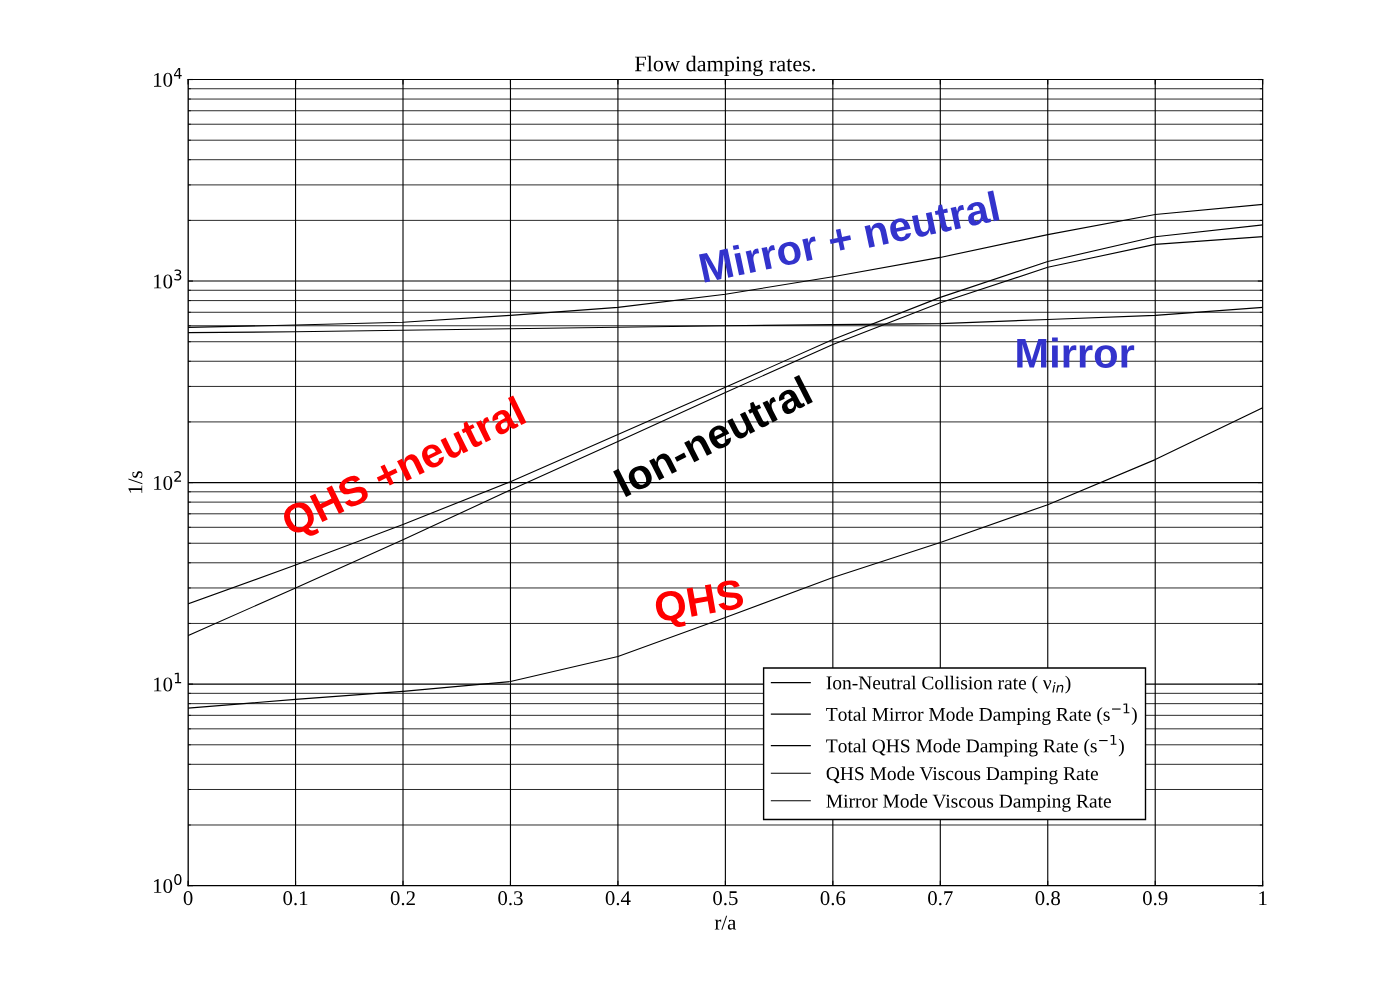 Image resolution: width=1383 pixels, height=994 pixels. Describe the element at coordinates (981, 714) in the screenshot. I see `legend-label: Total Mirror Mode Damping Rate (s$^{−1}$)` at that location.